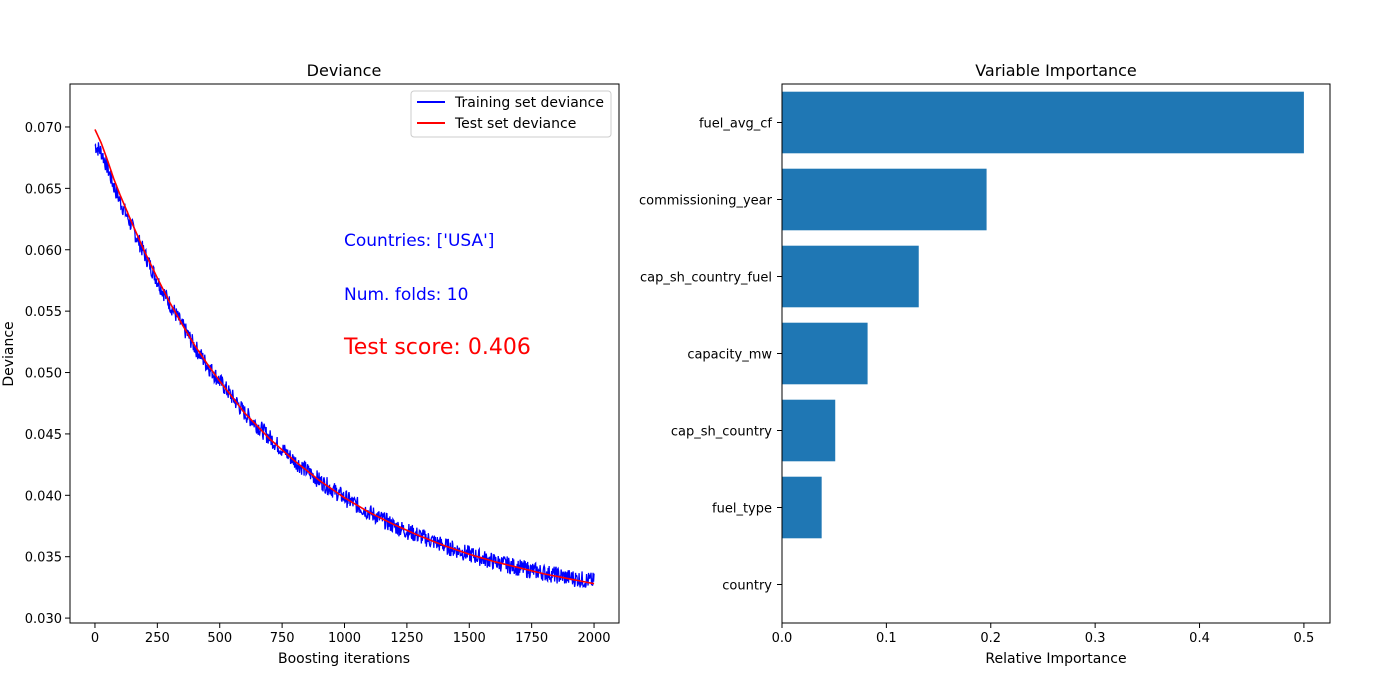 The height and width of the screenshot is (700, 1400). Describe the element at coordinates (706, 201) in the screenshot. I see `category-label: commissioning_year` at that location.